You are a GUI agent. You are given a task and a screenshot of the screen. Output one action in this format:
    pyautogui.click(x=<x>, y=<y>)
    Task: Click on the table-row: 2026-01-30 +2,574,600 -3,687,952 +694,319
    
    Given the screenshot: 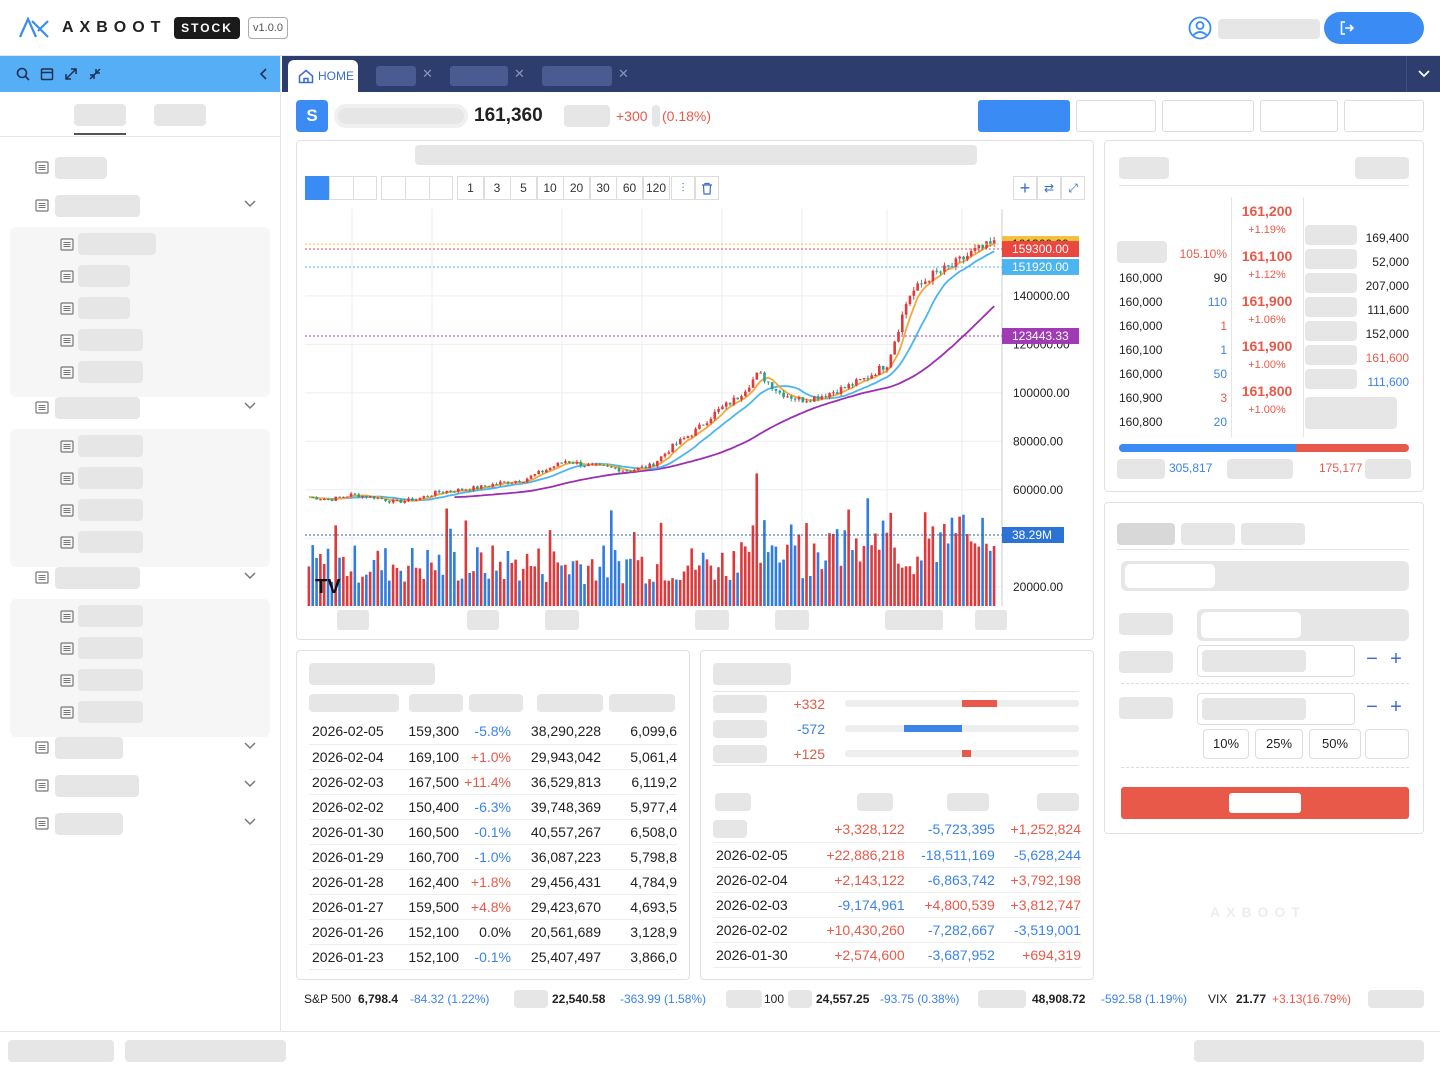 What is the action you would take?
    pyautogui.click(x=897, y=955)
    